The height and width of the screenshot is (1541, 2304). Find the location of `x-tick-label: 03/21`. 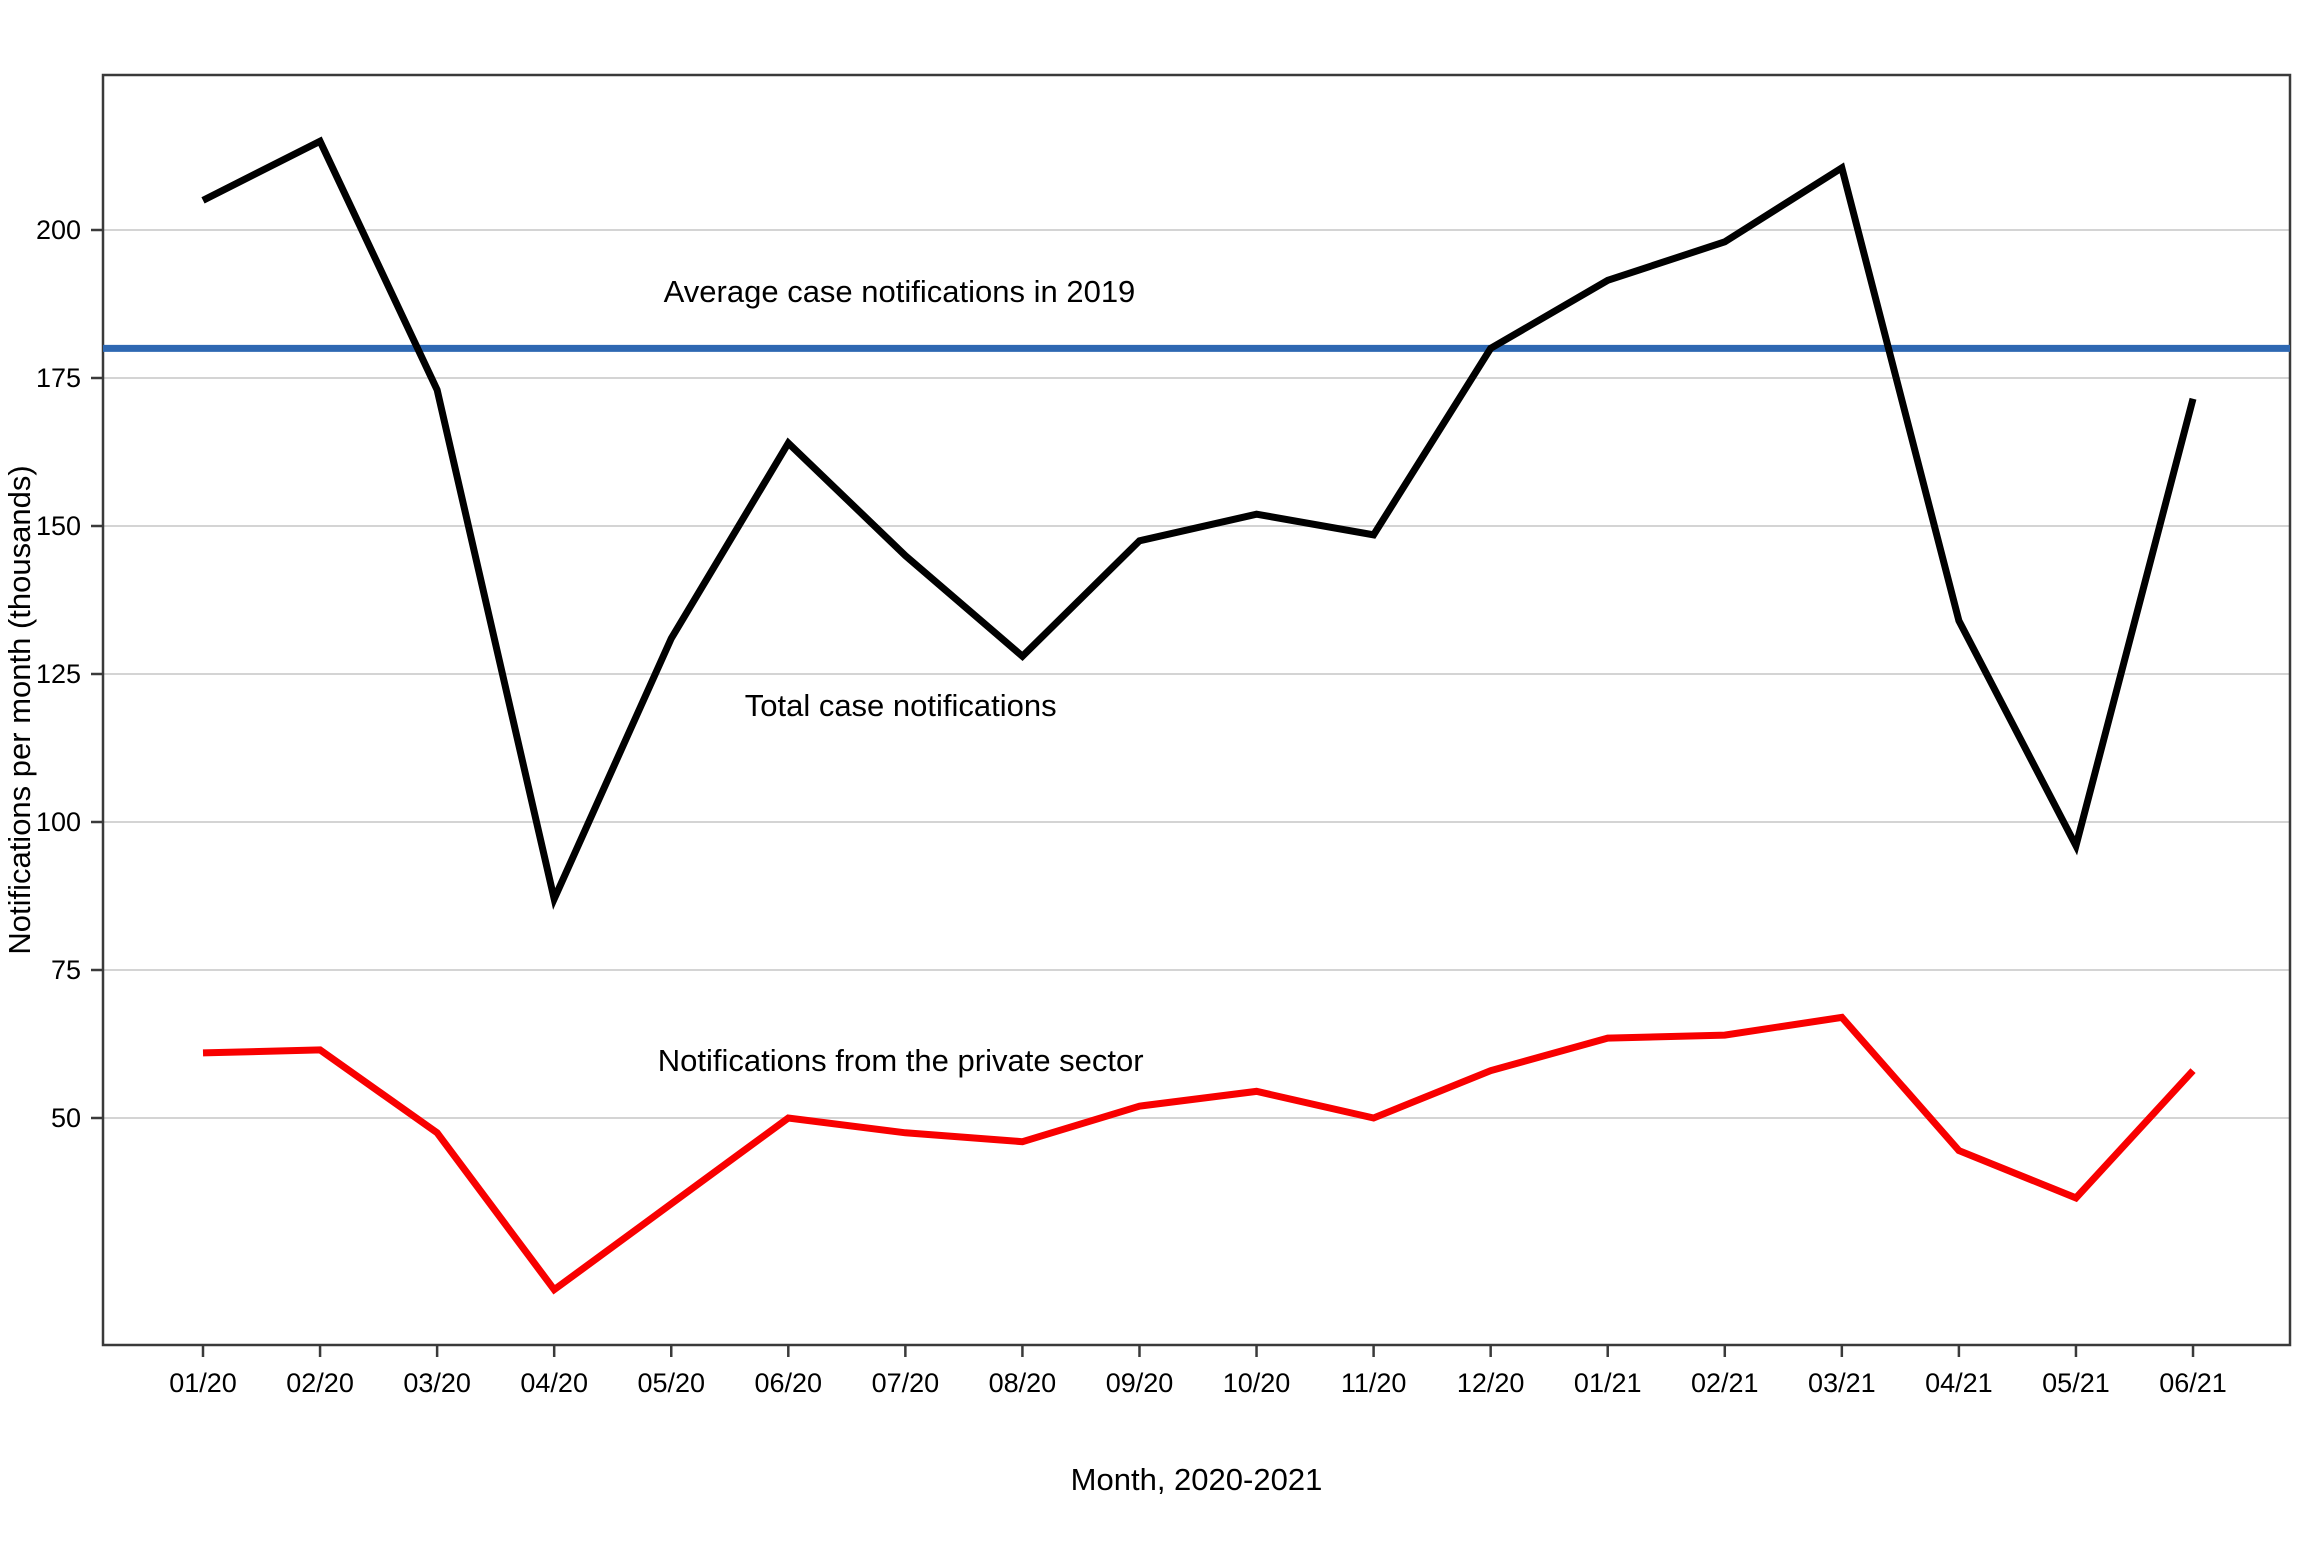

x-tick-label: 03/21 is located at coordinates (1842, 1383).